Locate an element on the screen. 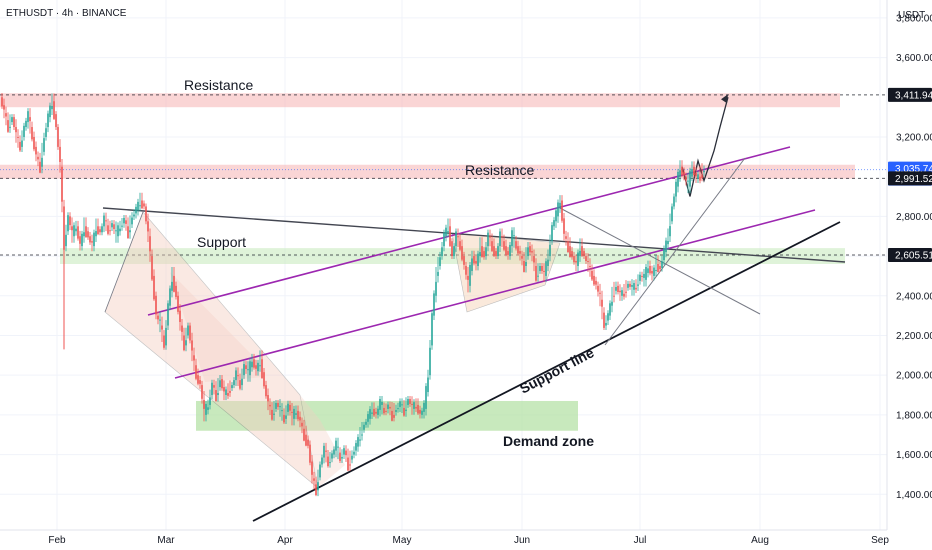  y-tick-label: 2,800.00 is located at coordinates (914, 217).